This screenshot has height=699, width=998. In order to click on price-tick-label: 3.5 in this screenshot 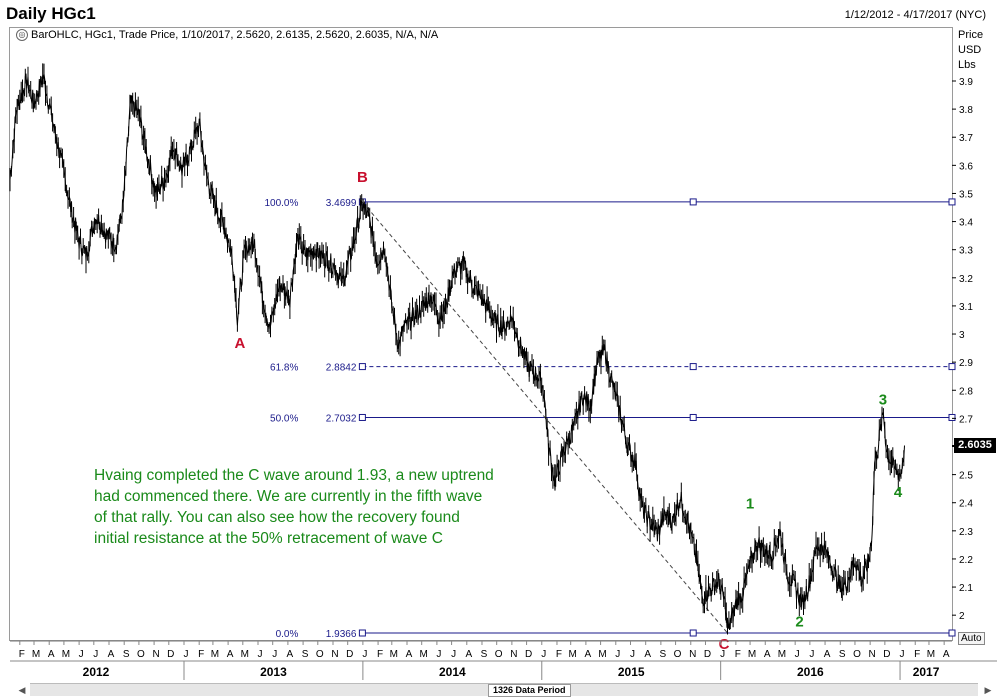, I will do `click(966, 194)`.